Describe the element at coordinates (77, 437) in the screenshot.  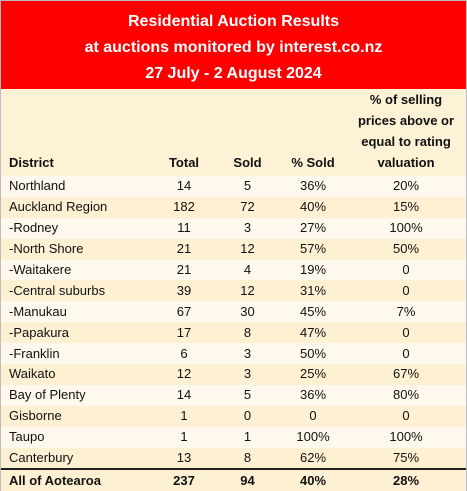
I see `cell-district: Taupo` at that location.